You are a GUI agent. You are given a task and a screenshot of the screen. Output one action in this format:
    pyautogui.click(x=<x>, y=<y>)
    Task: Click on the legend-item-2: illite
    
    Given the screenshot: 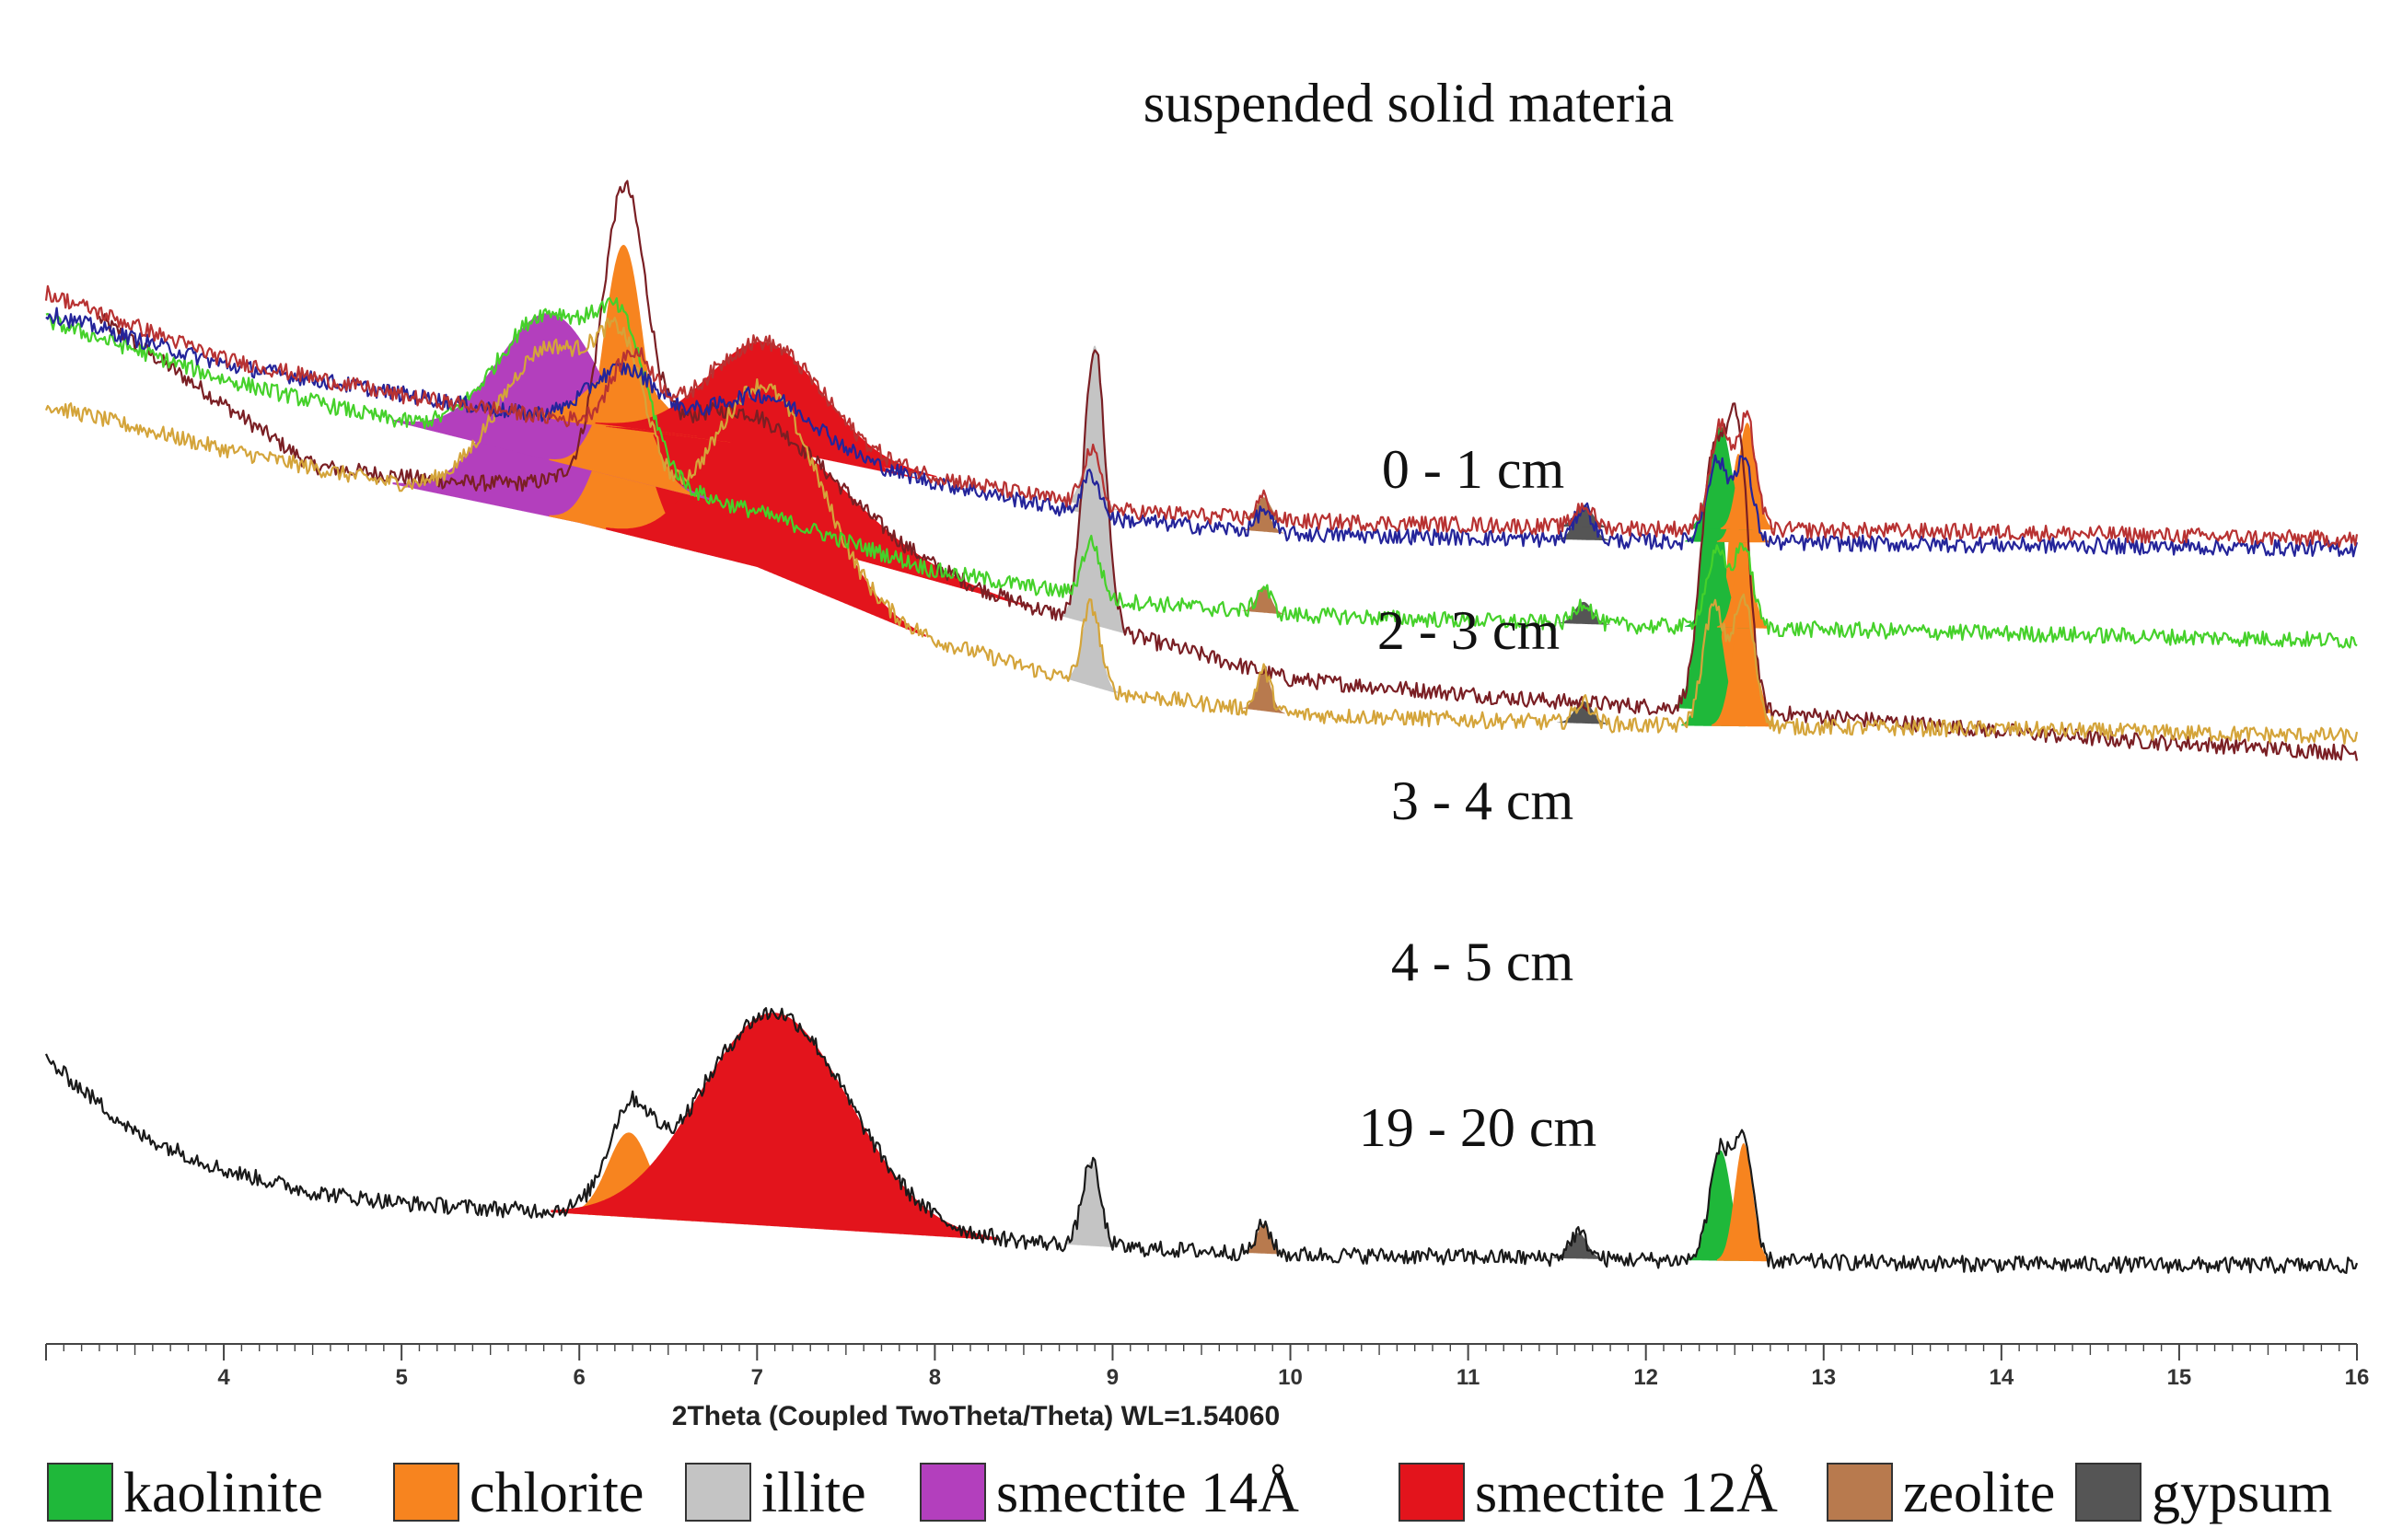 What is the action you would take?
    pyautogui.click(x=775, y=1493)
    